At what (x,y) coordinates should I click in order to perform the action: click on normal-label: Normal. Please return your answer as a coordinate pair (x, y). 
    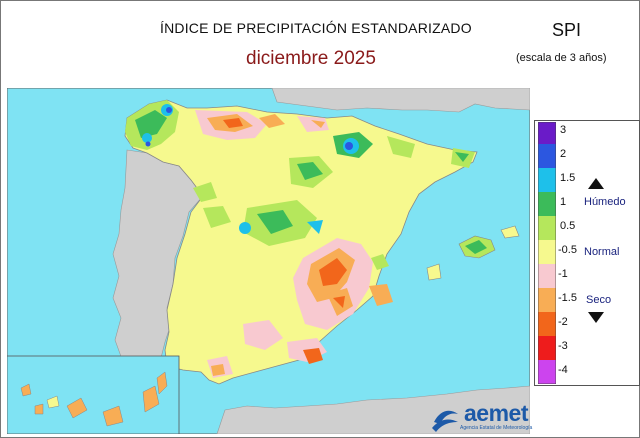
    Looking at the image, I should click on (602, 252).